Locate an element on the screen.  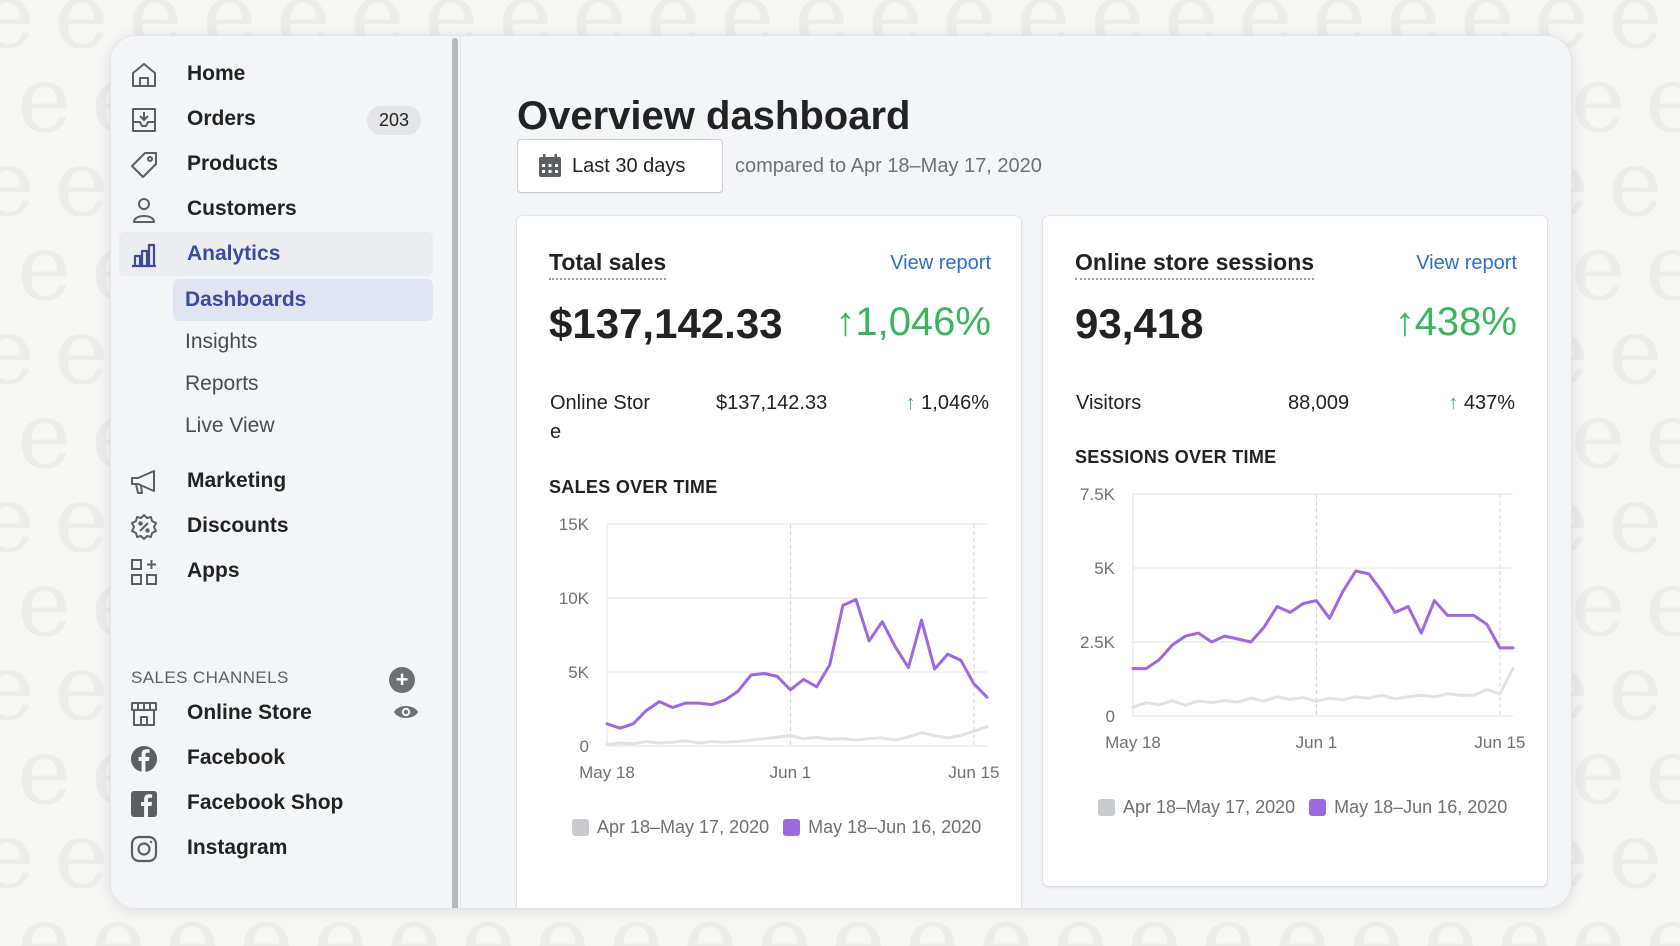
y-tick-label: 2.5K is located at coordinates (1098, 642).